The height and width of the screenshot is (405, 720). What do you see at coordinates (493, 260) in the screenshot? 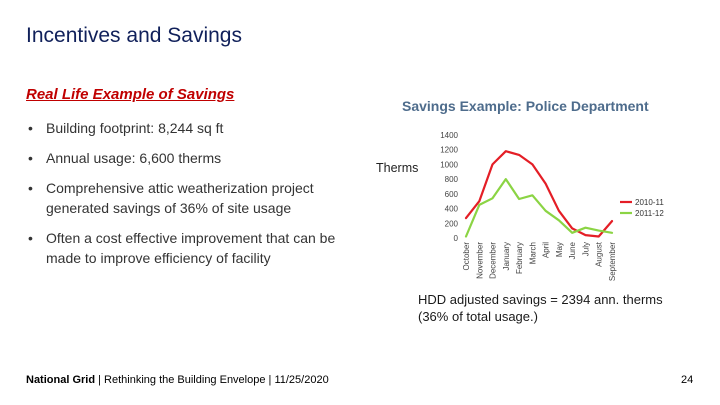
I see `x-tick-label: December` at bounding box center [493, 260].